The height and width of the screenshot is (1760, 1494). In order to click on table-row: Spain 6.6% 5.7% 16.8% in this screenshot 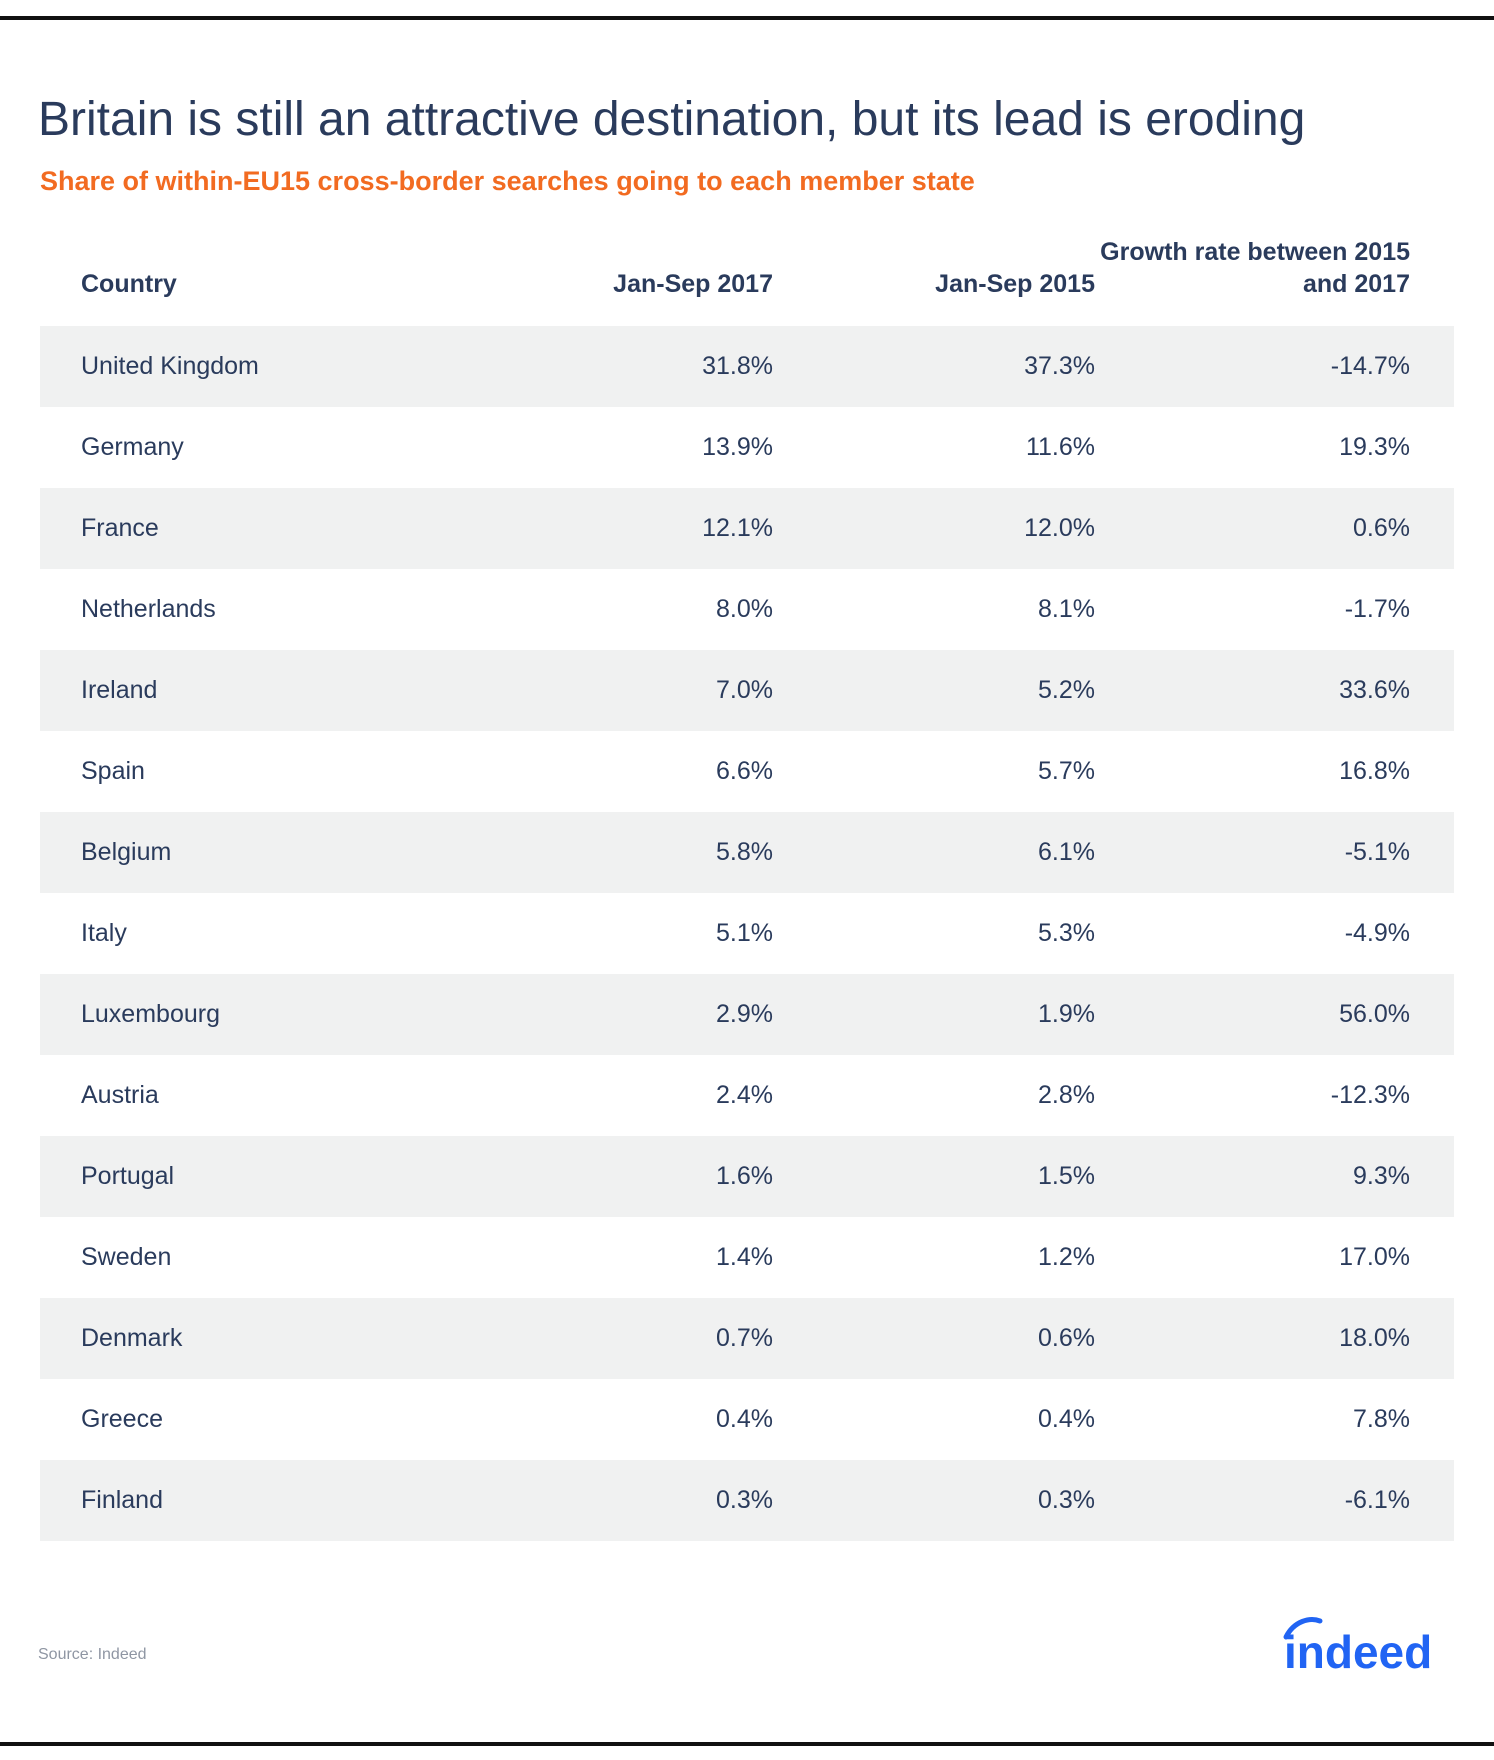, I will do `click(747, 771)`.